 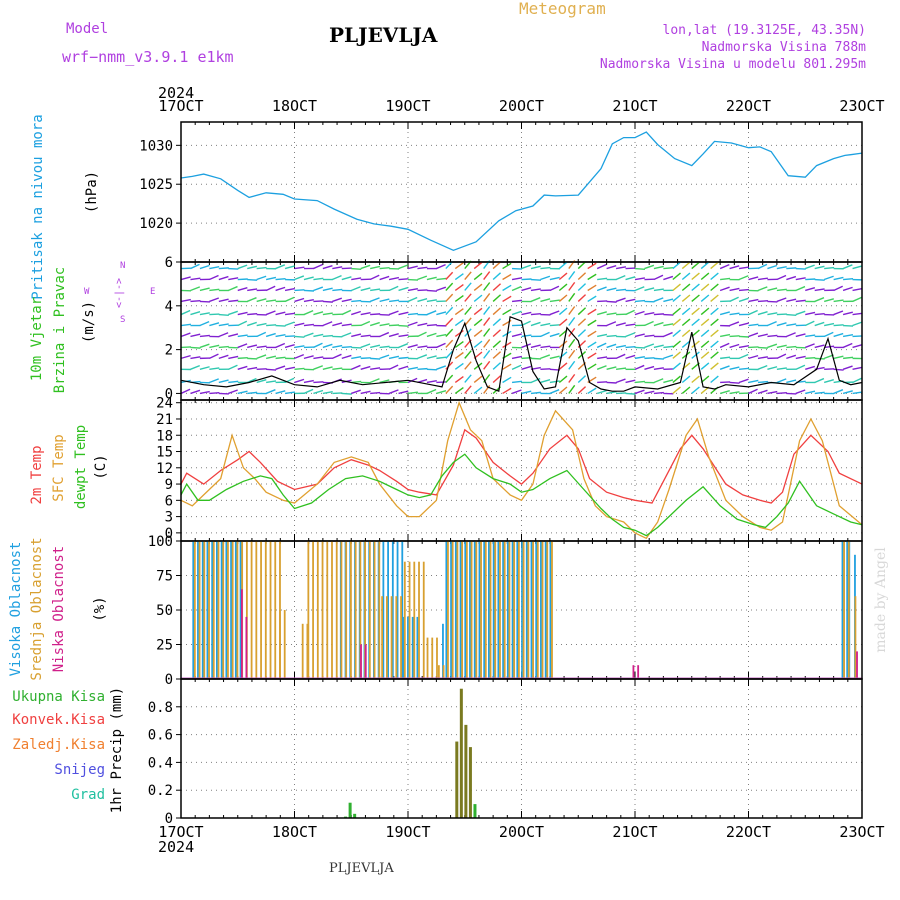 What do you see at coordinates (160, 791) in the screenshot?
I see `y-tick-label: 0.2` at bounding box center [160, 791].